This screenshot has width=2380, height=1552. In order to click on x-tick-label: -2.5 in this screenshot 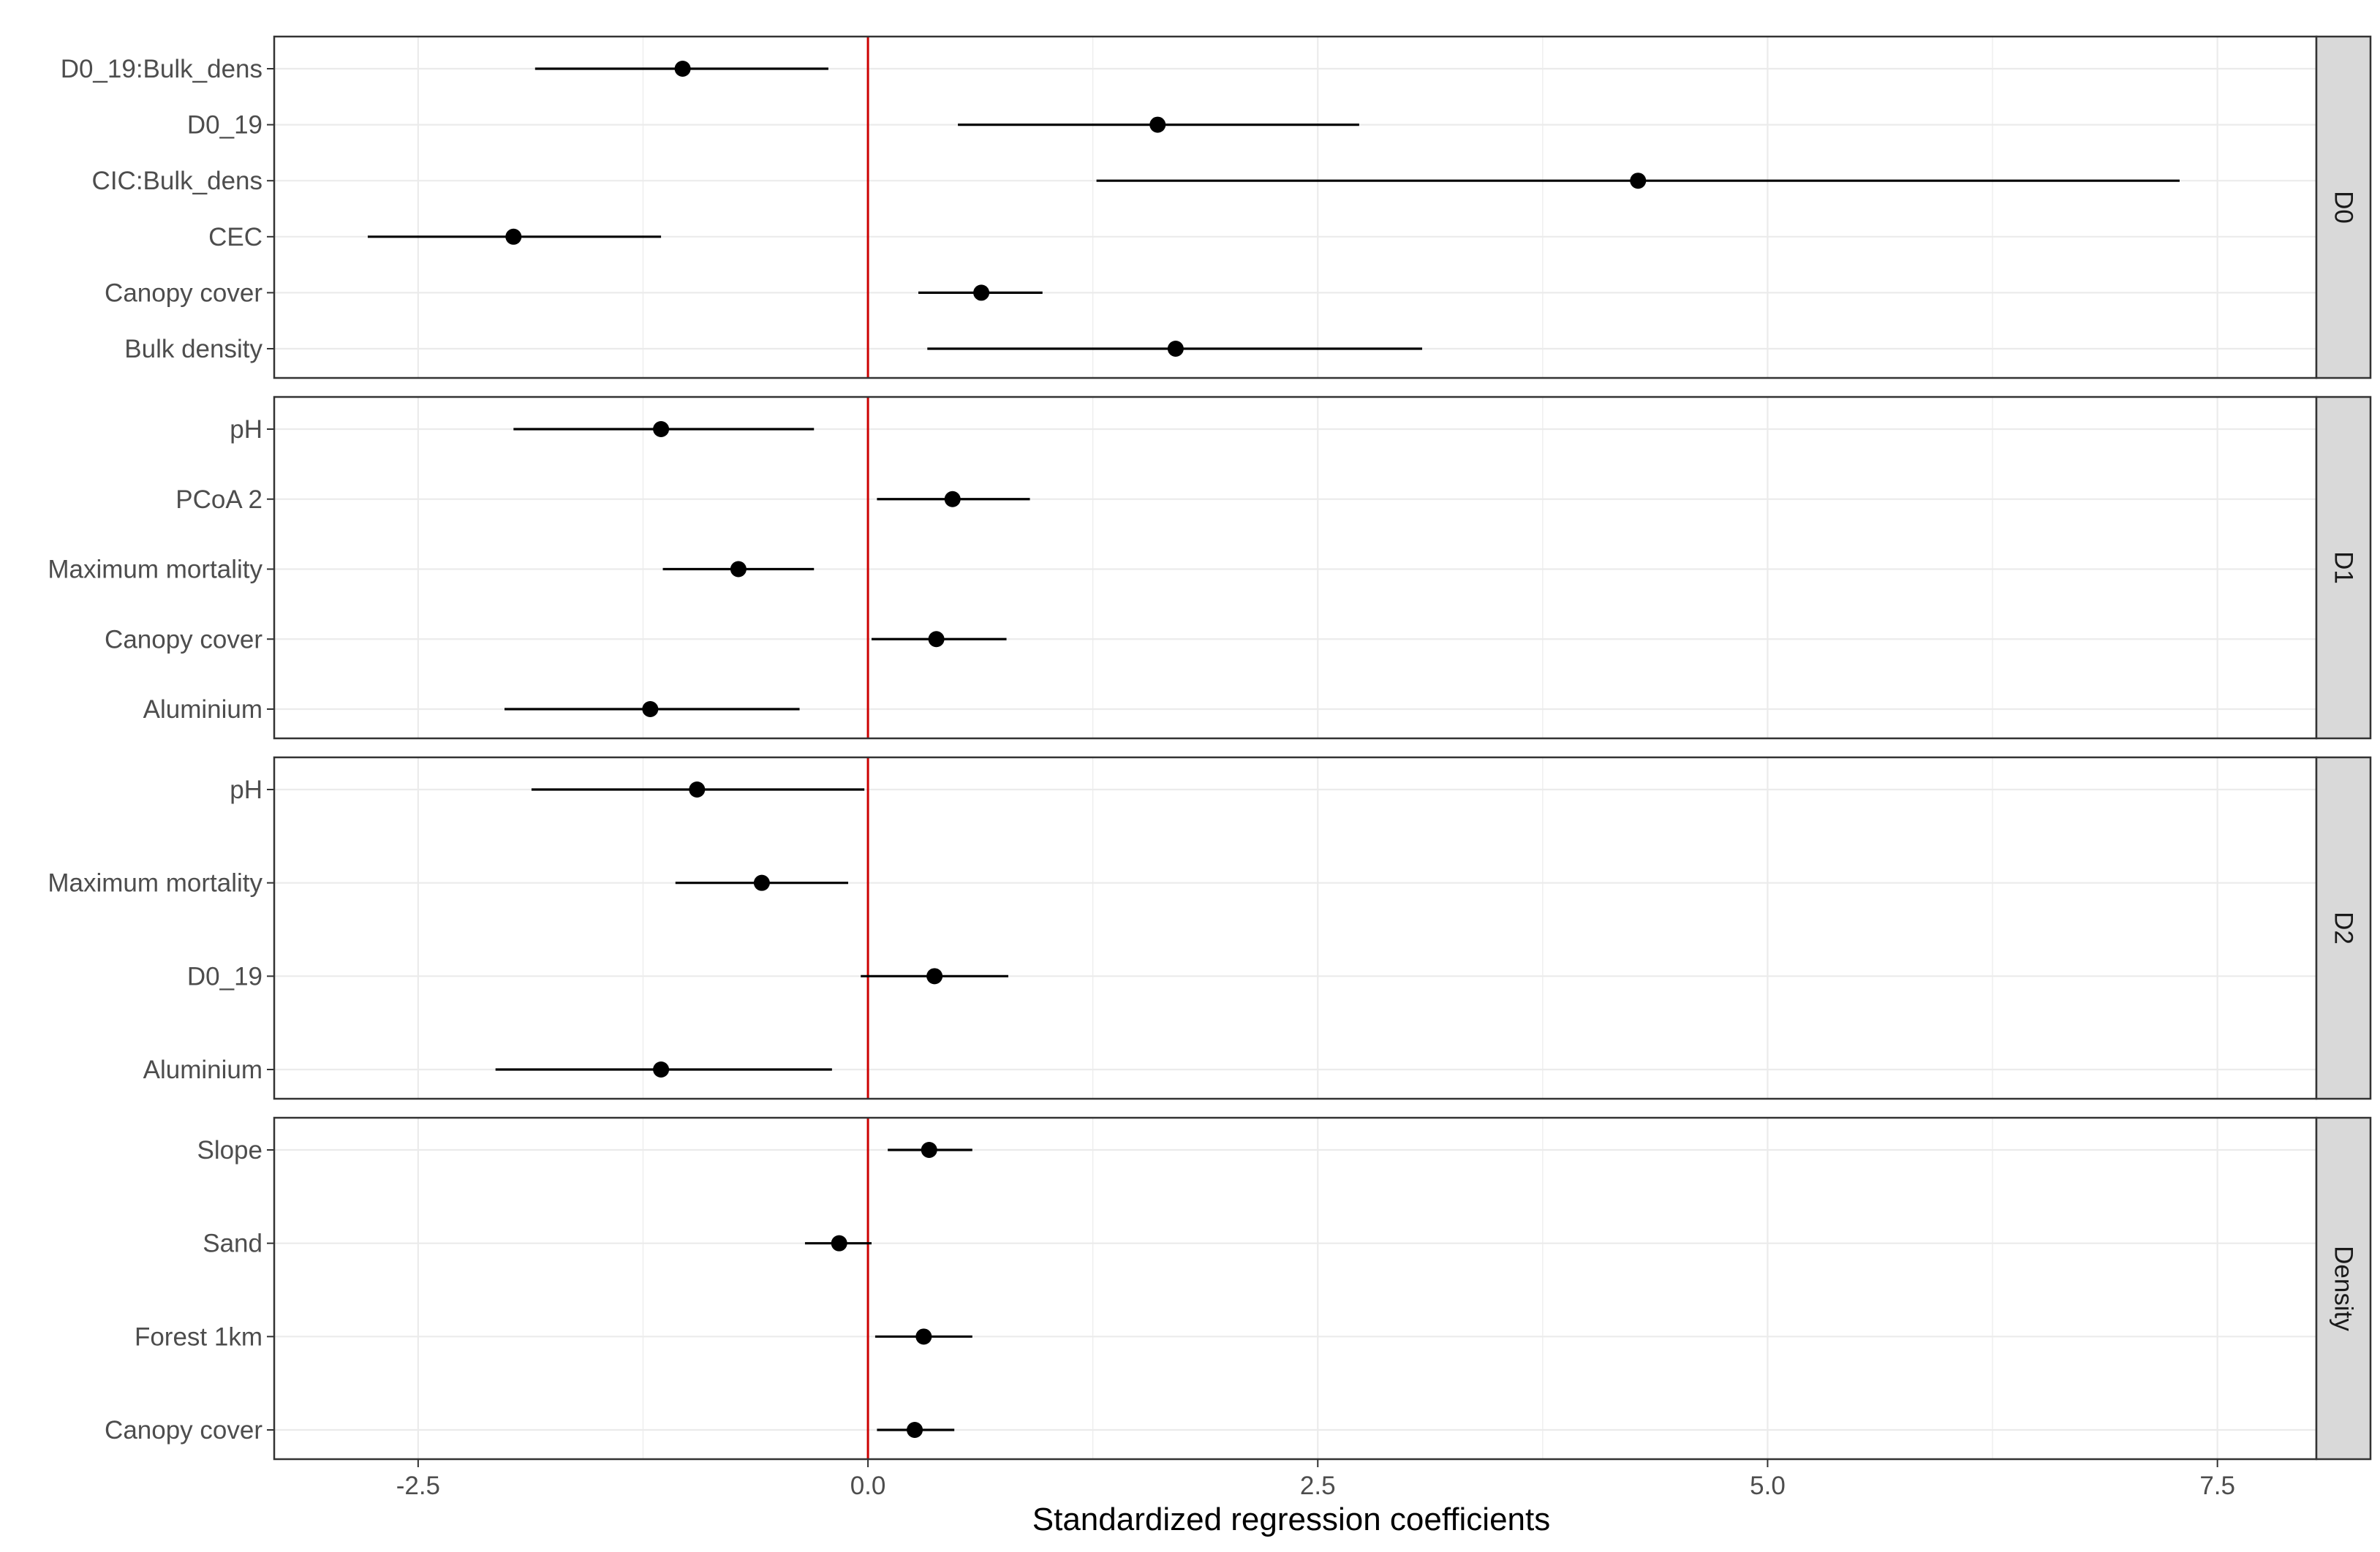, I will do `click(418, 1486)`.